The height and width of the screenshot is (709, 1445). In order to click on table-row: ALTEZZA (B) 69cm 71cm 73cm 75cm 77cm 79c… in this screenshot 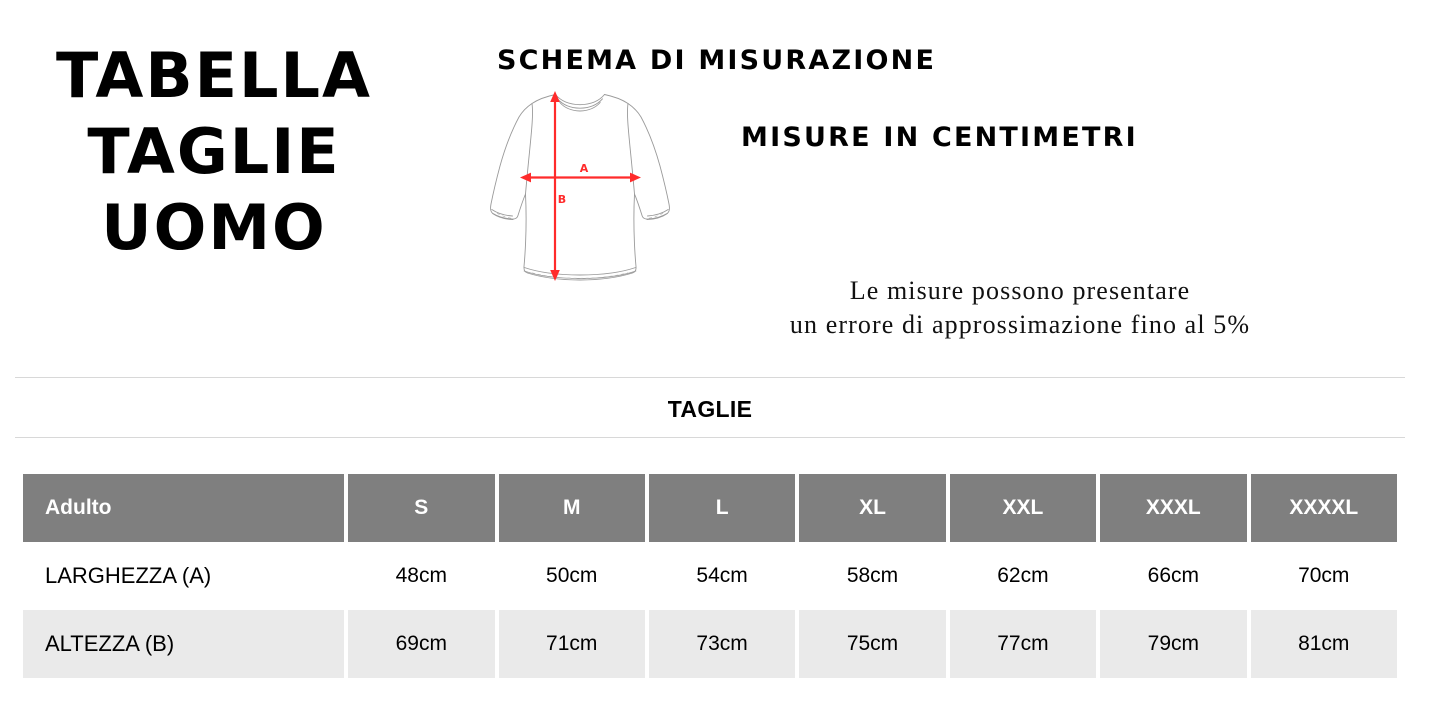, I will do `click(710, 644)`.